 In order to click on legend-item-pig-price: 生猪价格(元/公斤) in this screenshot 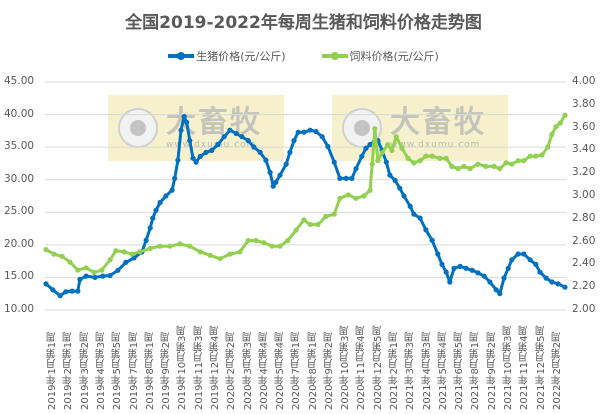, I will do `click(227, 56)`.